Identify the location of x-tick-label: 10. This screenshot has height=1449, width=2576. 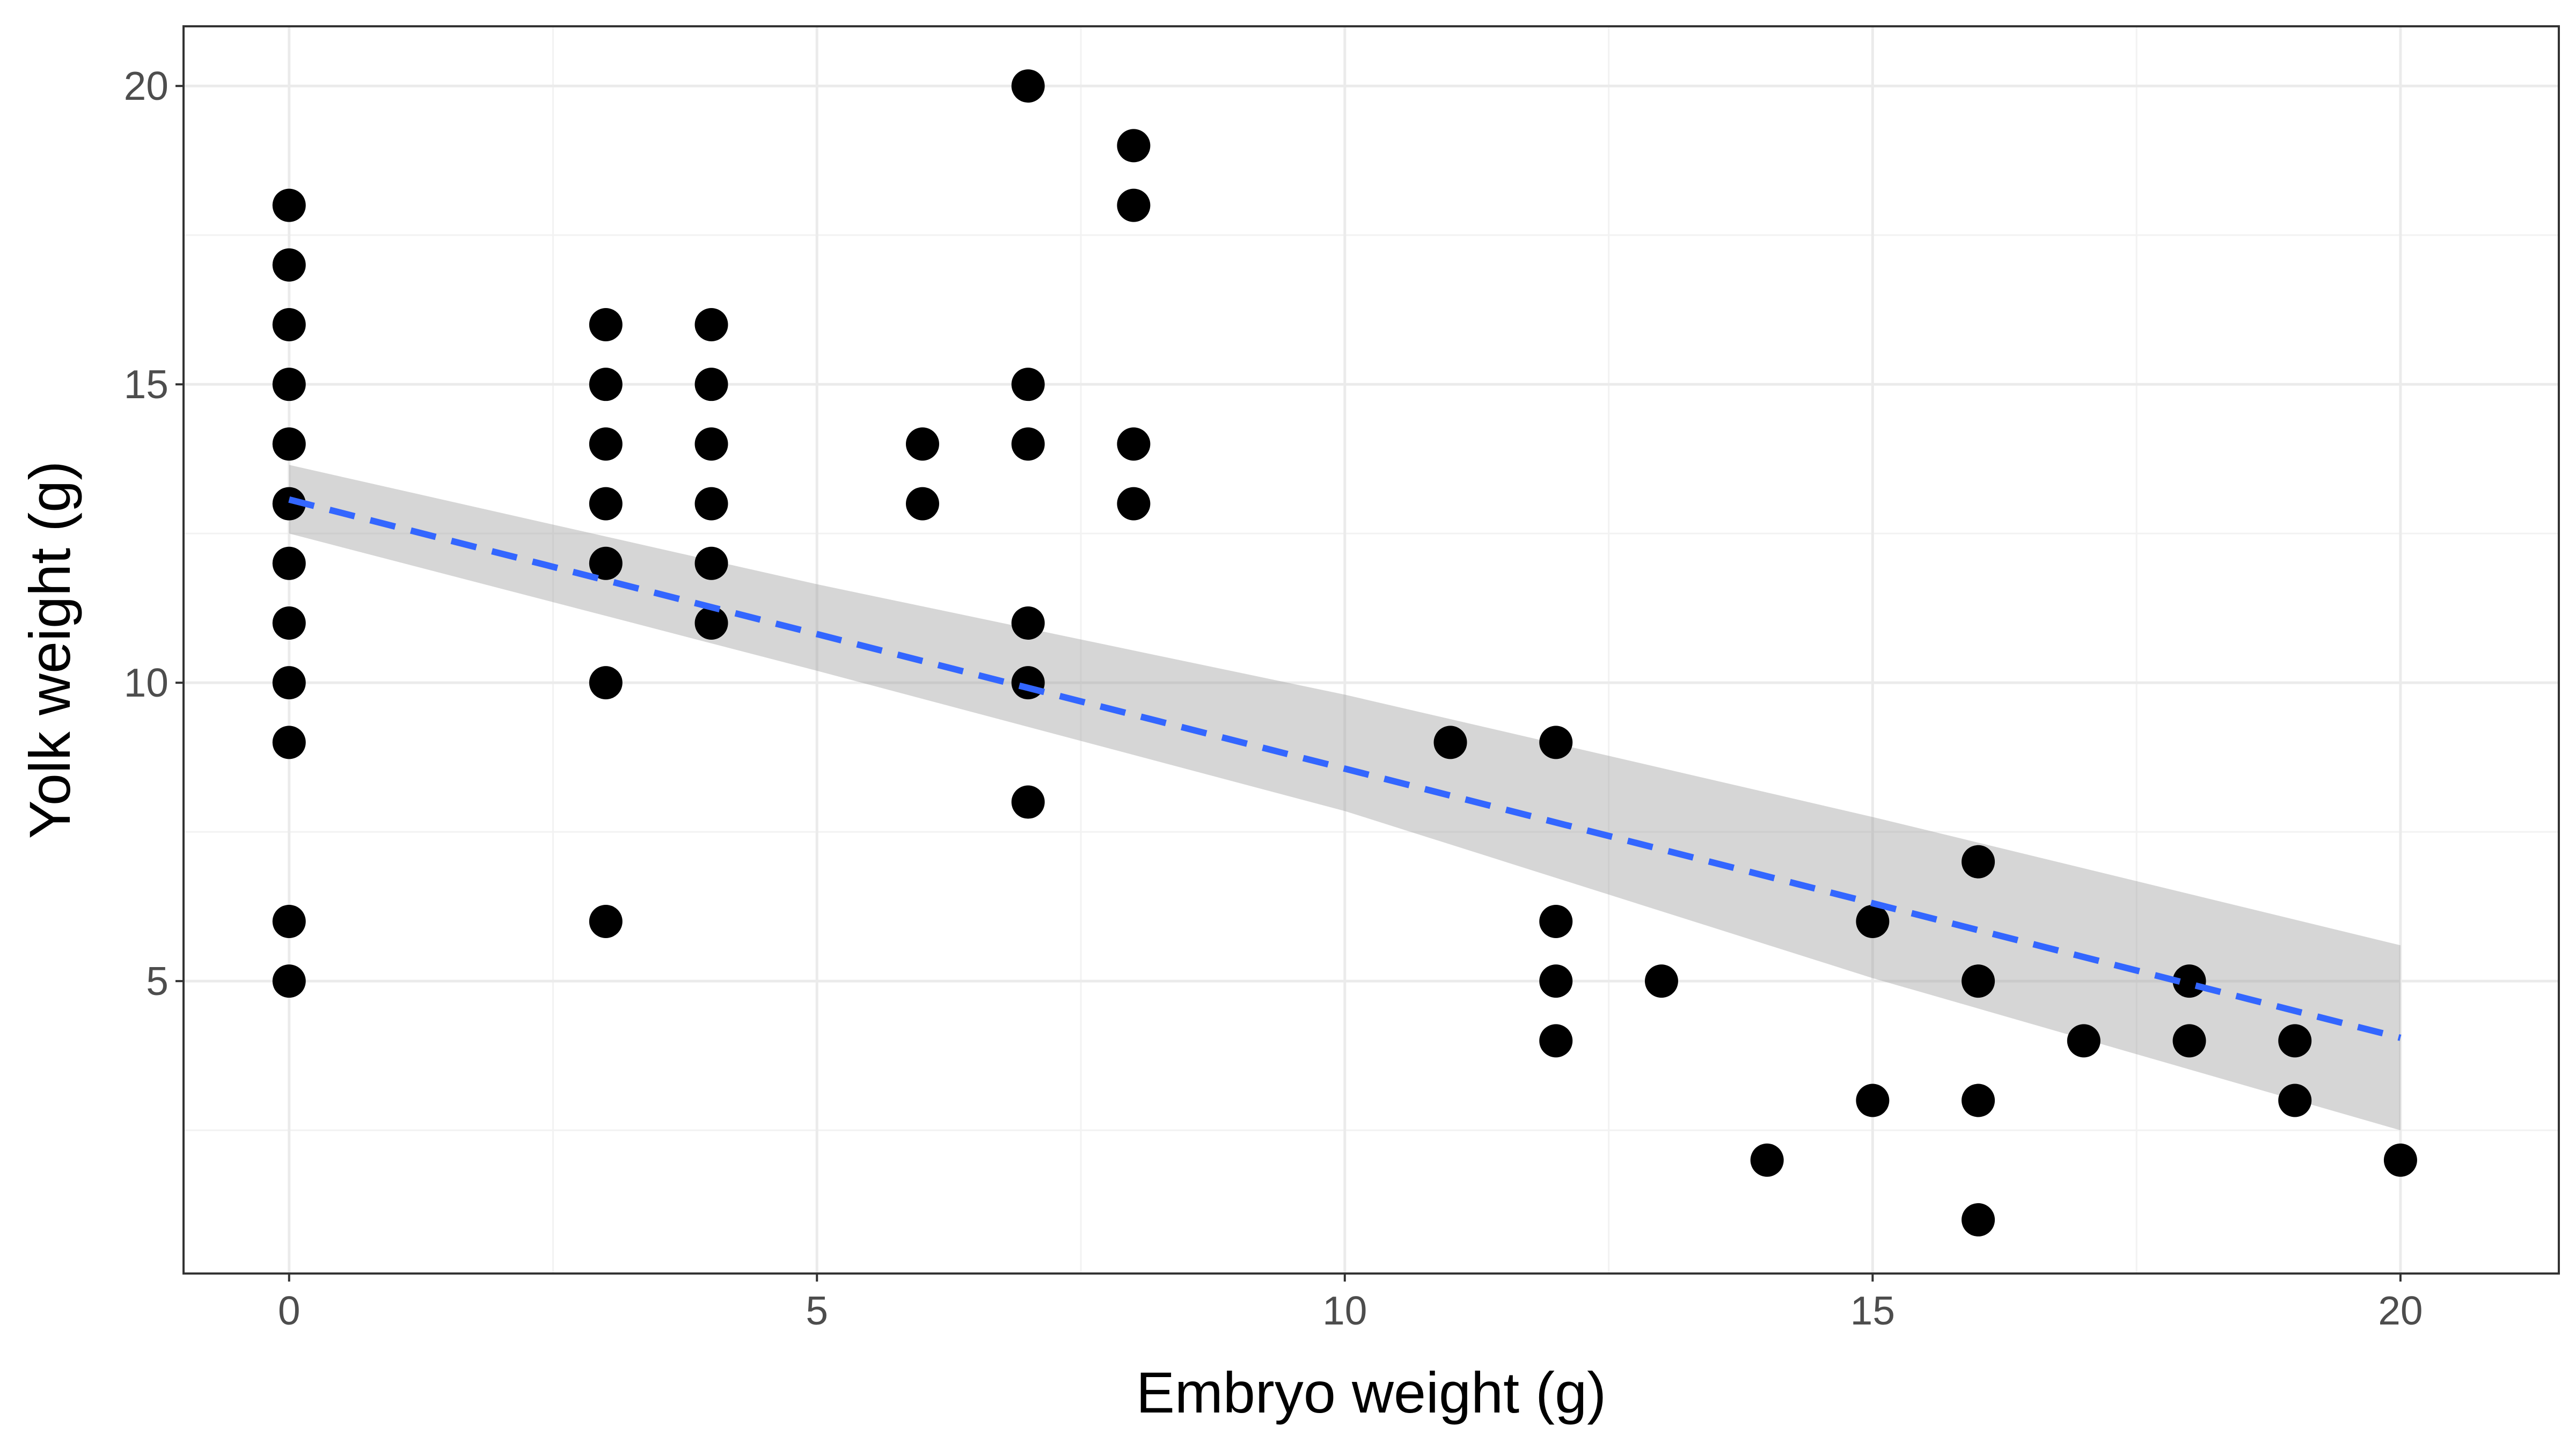
(1344, 1310).